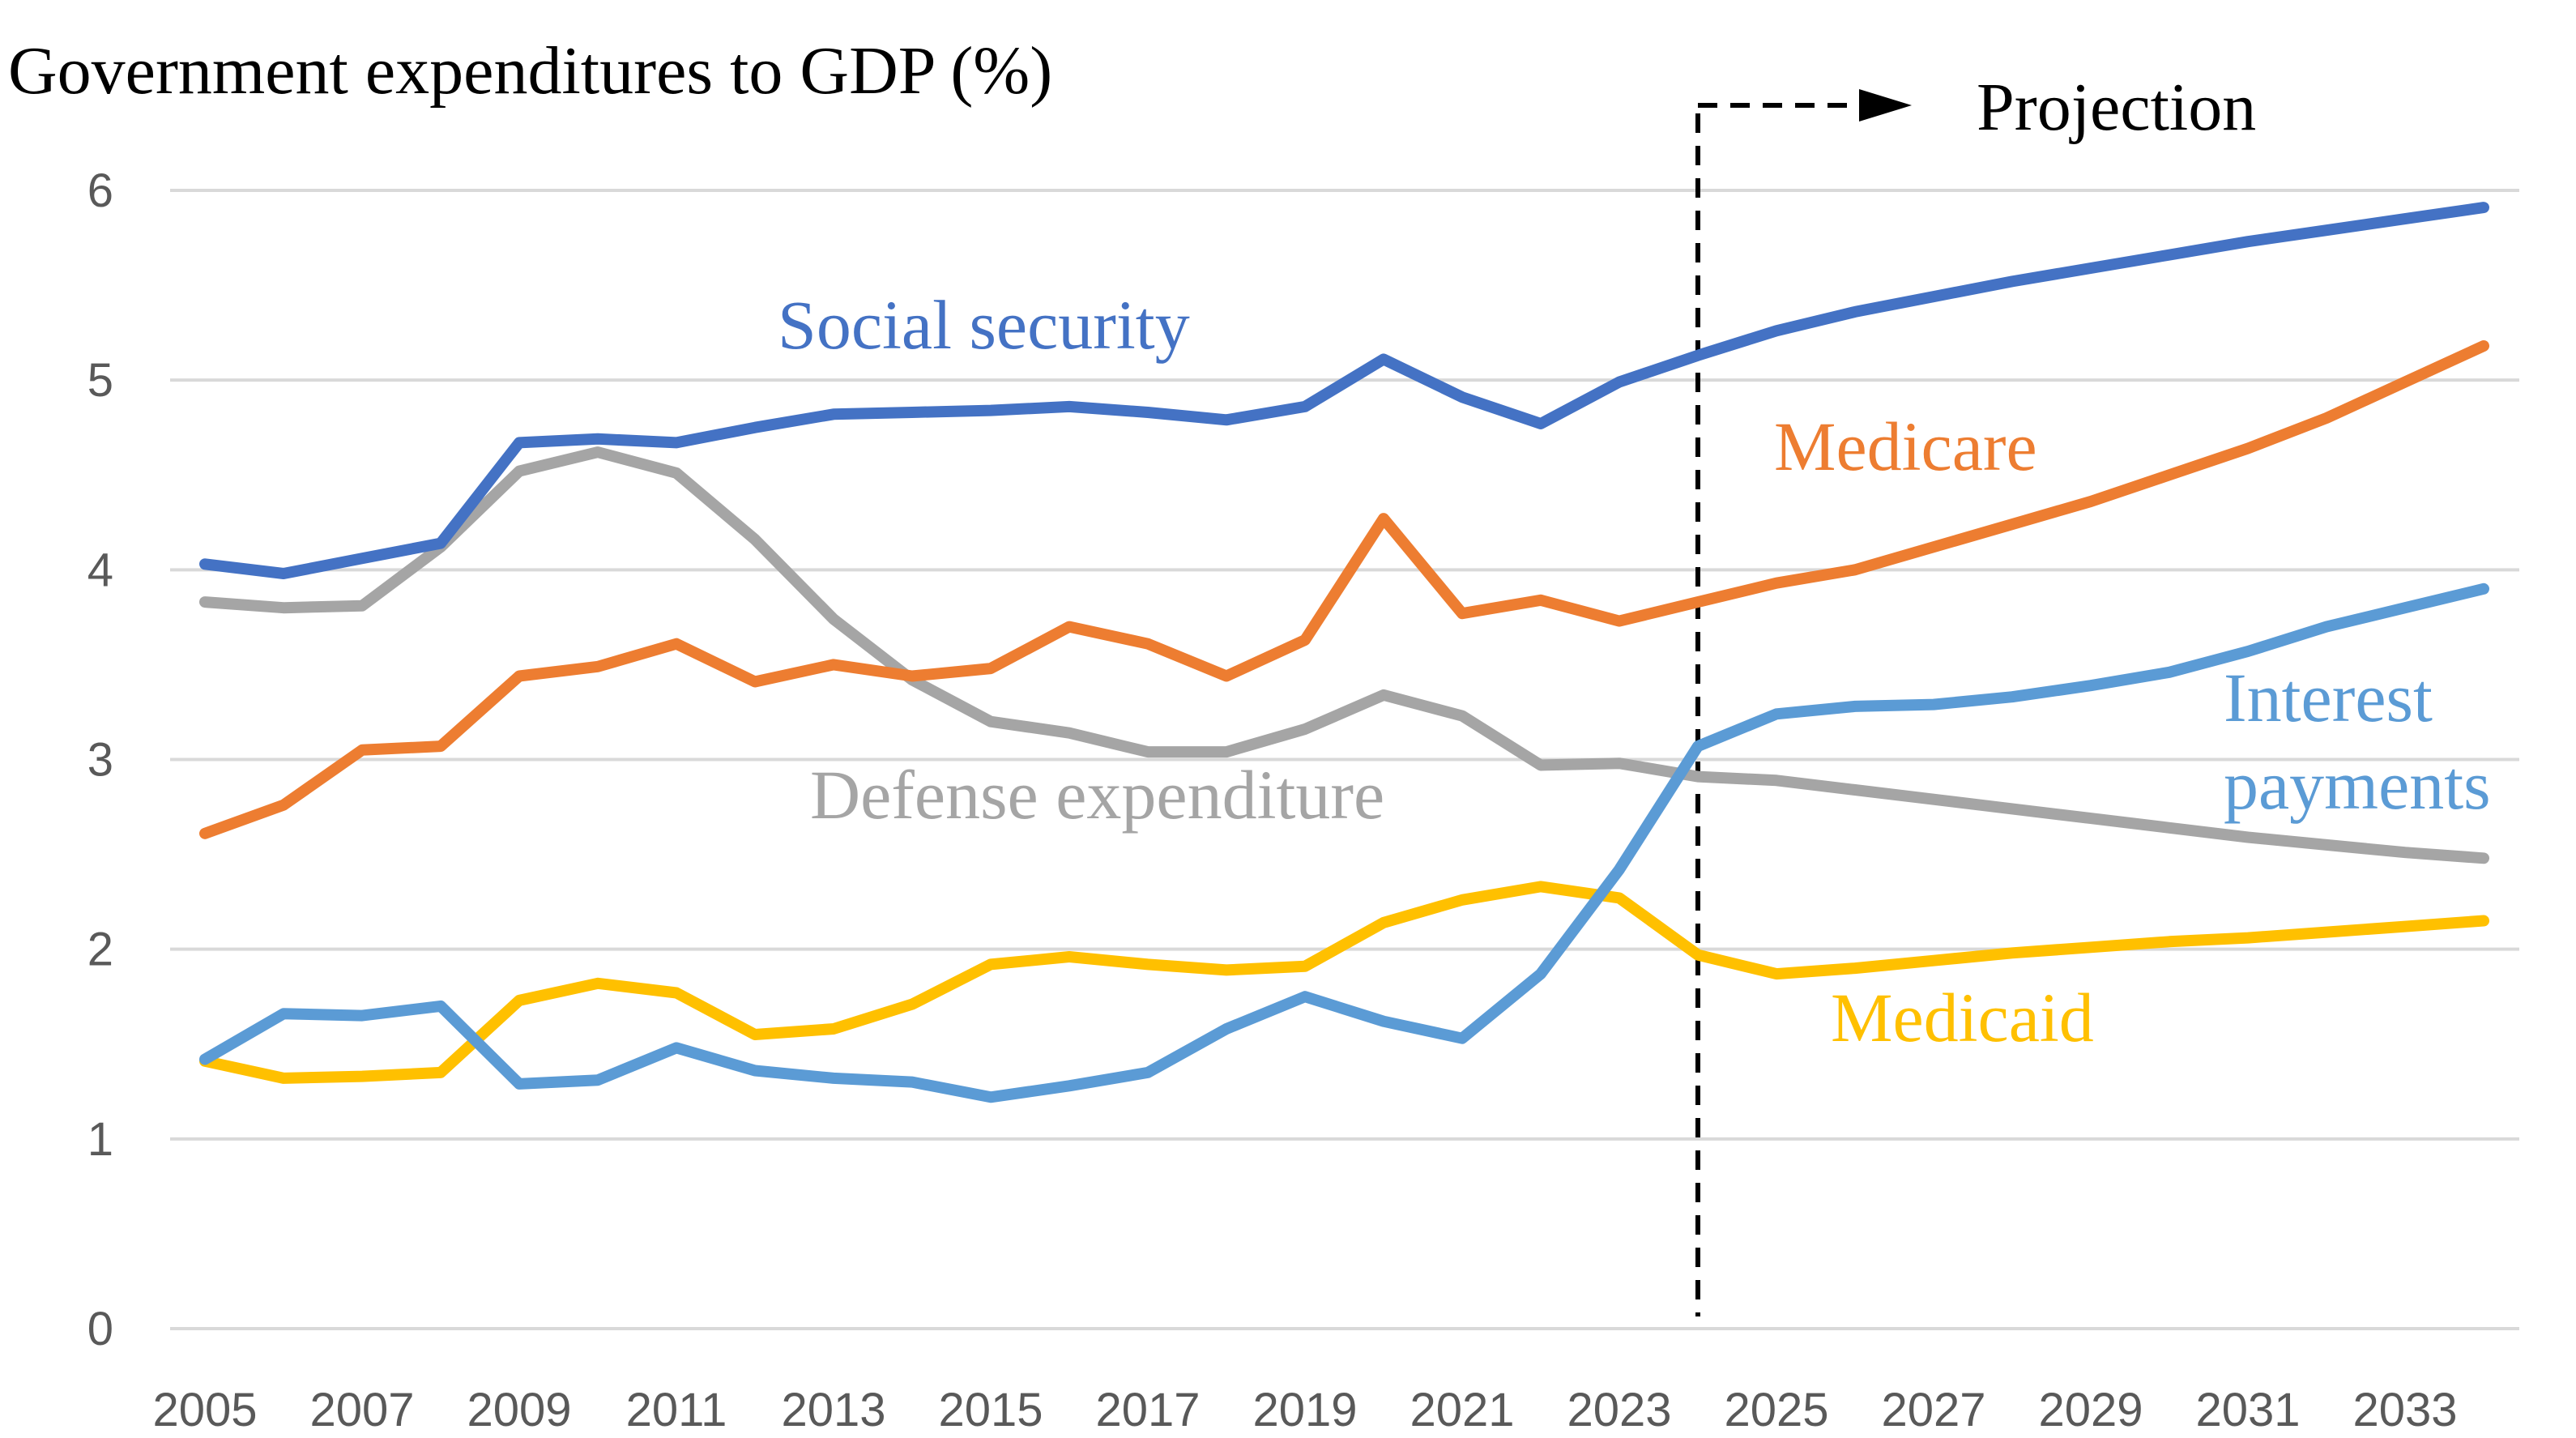 This screenshot has height=1438, width=2576. Describe the element at coordinates (1344, 982) in the screenshot. I see `series-line-medicaid` at that location.